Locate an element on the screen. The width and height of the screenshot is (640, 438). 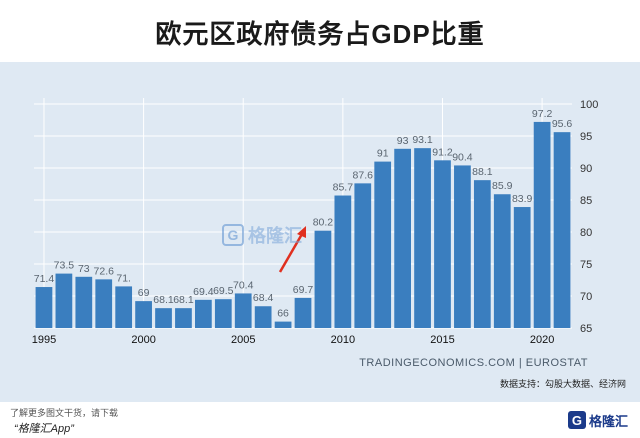
y-tick-label: 65 is located at coordinates (586, 329).